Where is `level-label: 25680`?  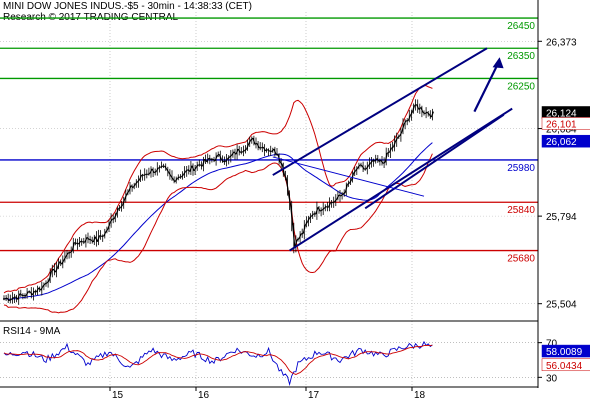
level-label: 25680 is located at coordinates (521, 259).